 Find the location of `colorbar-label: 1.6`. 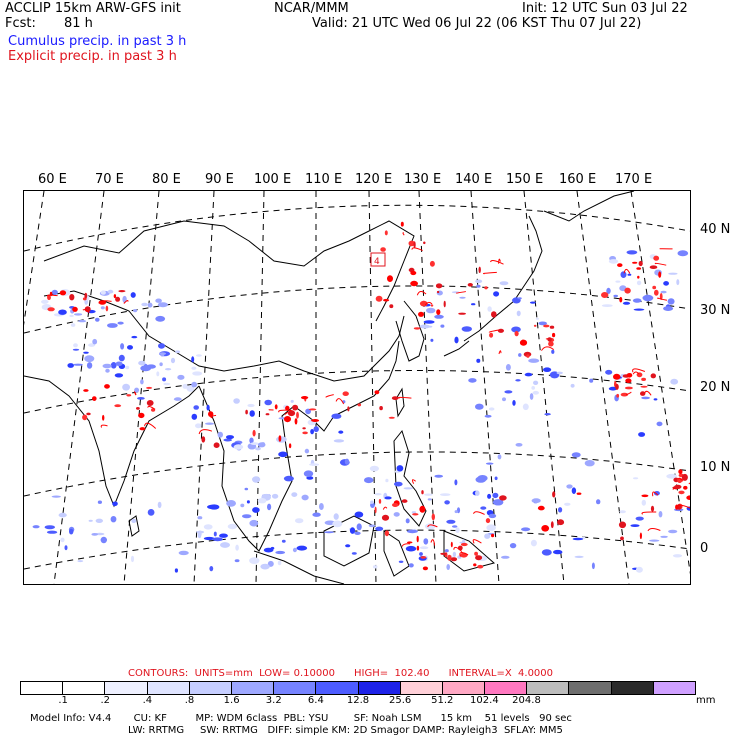

colorbar-label: 1.6 is located at coordinates (231, 700).